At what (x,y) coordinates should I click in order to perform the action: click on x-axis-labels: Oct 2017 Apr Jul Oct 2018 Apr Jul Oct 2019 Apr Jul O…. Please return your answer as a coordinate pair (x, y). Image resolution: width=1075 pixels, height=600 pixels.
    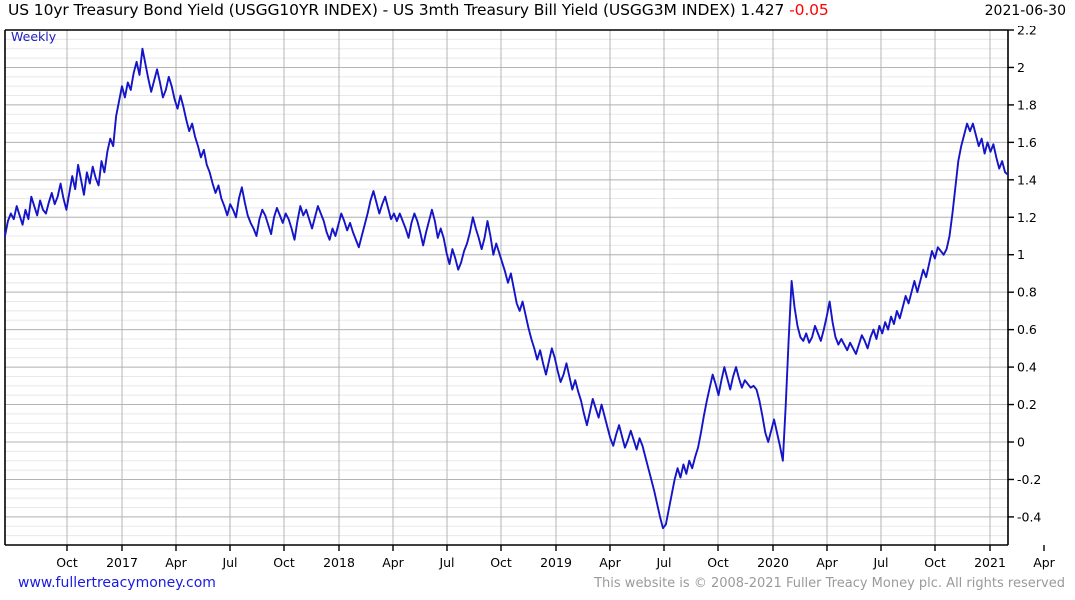
    Looking at the image, I should click on (555, 562).